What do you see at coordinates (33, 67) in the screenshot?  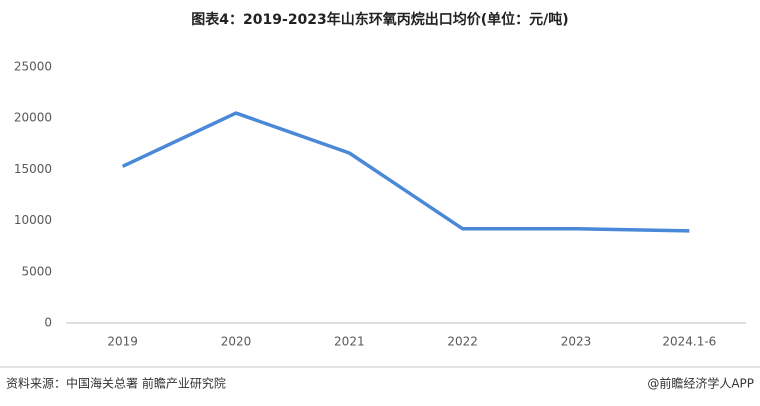 I see `y-tick-label: 25000` at bounding box center [33, 67].